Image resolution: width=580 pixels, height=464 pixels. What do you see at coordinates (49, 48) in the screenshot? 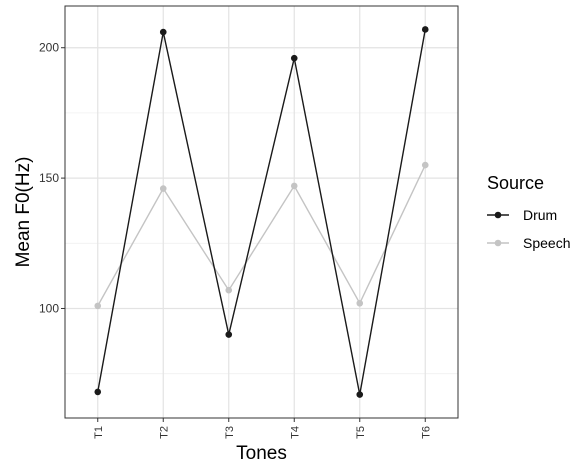
I see `y-tick-label: 200` at bounding box center [49, 48].